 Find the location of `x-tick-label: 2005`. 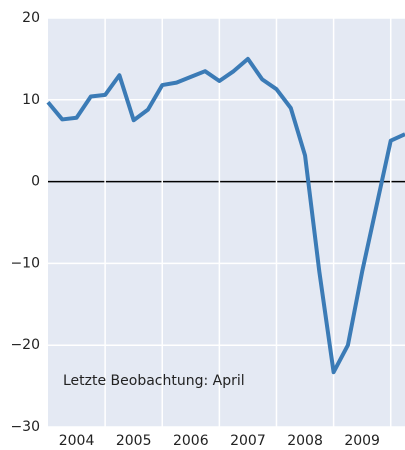

x-tick-label: 2005 is located at coordinates (134, 441).